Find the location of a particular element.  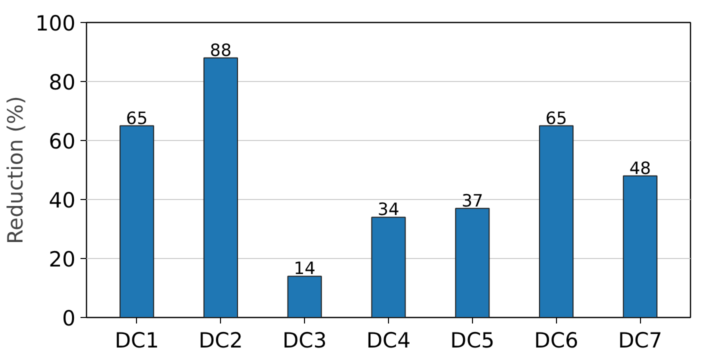

x-tick-label: DC1 is located at coordinates (136, 340).